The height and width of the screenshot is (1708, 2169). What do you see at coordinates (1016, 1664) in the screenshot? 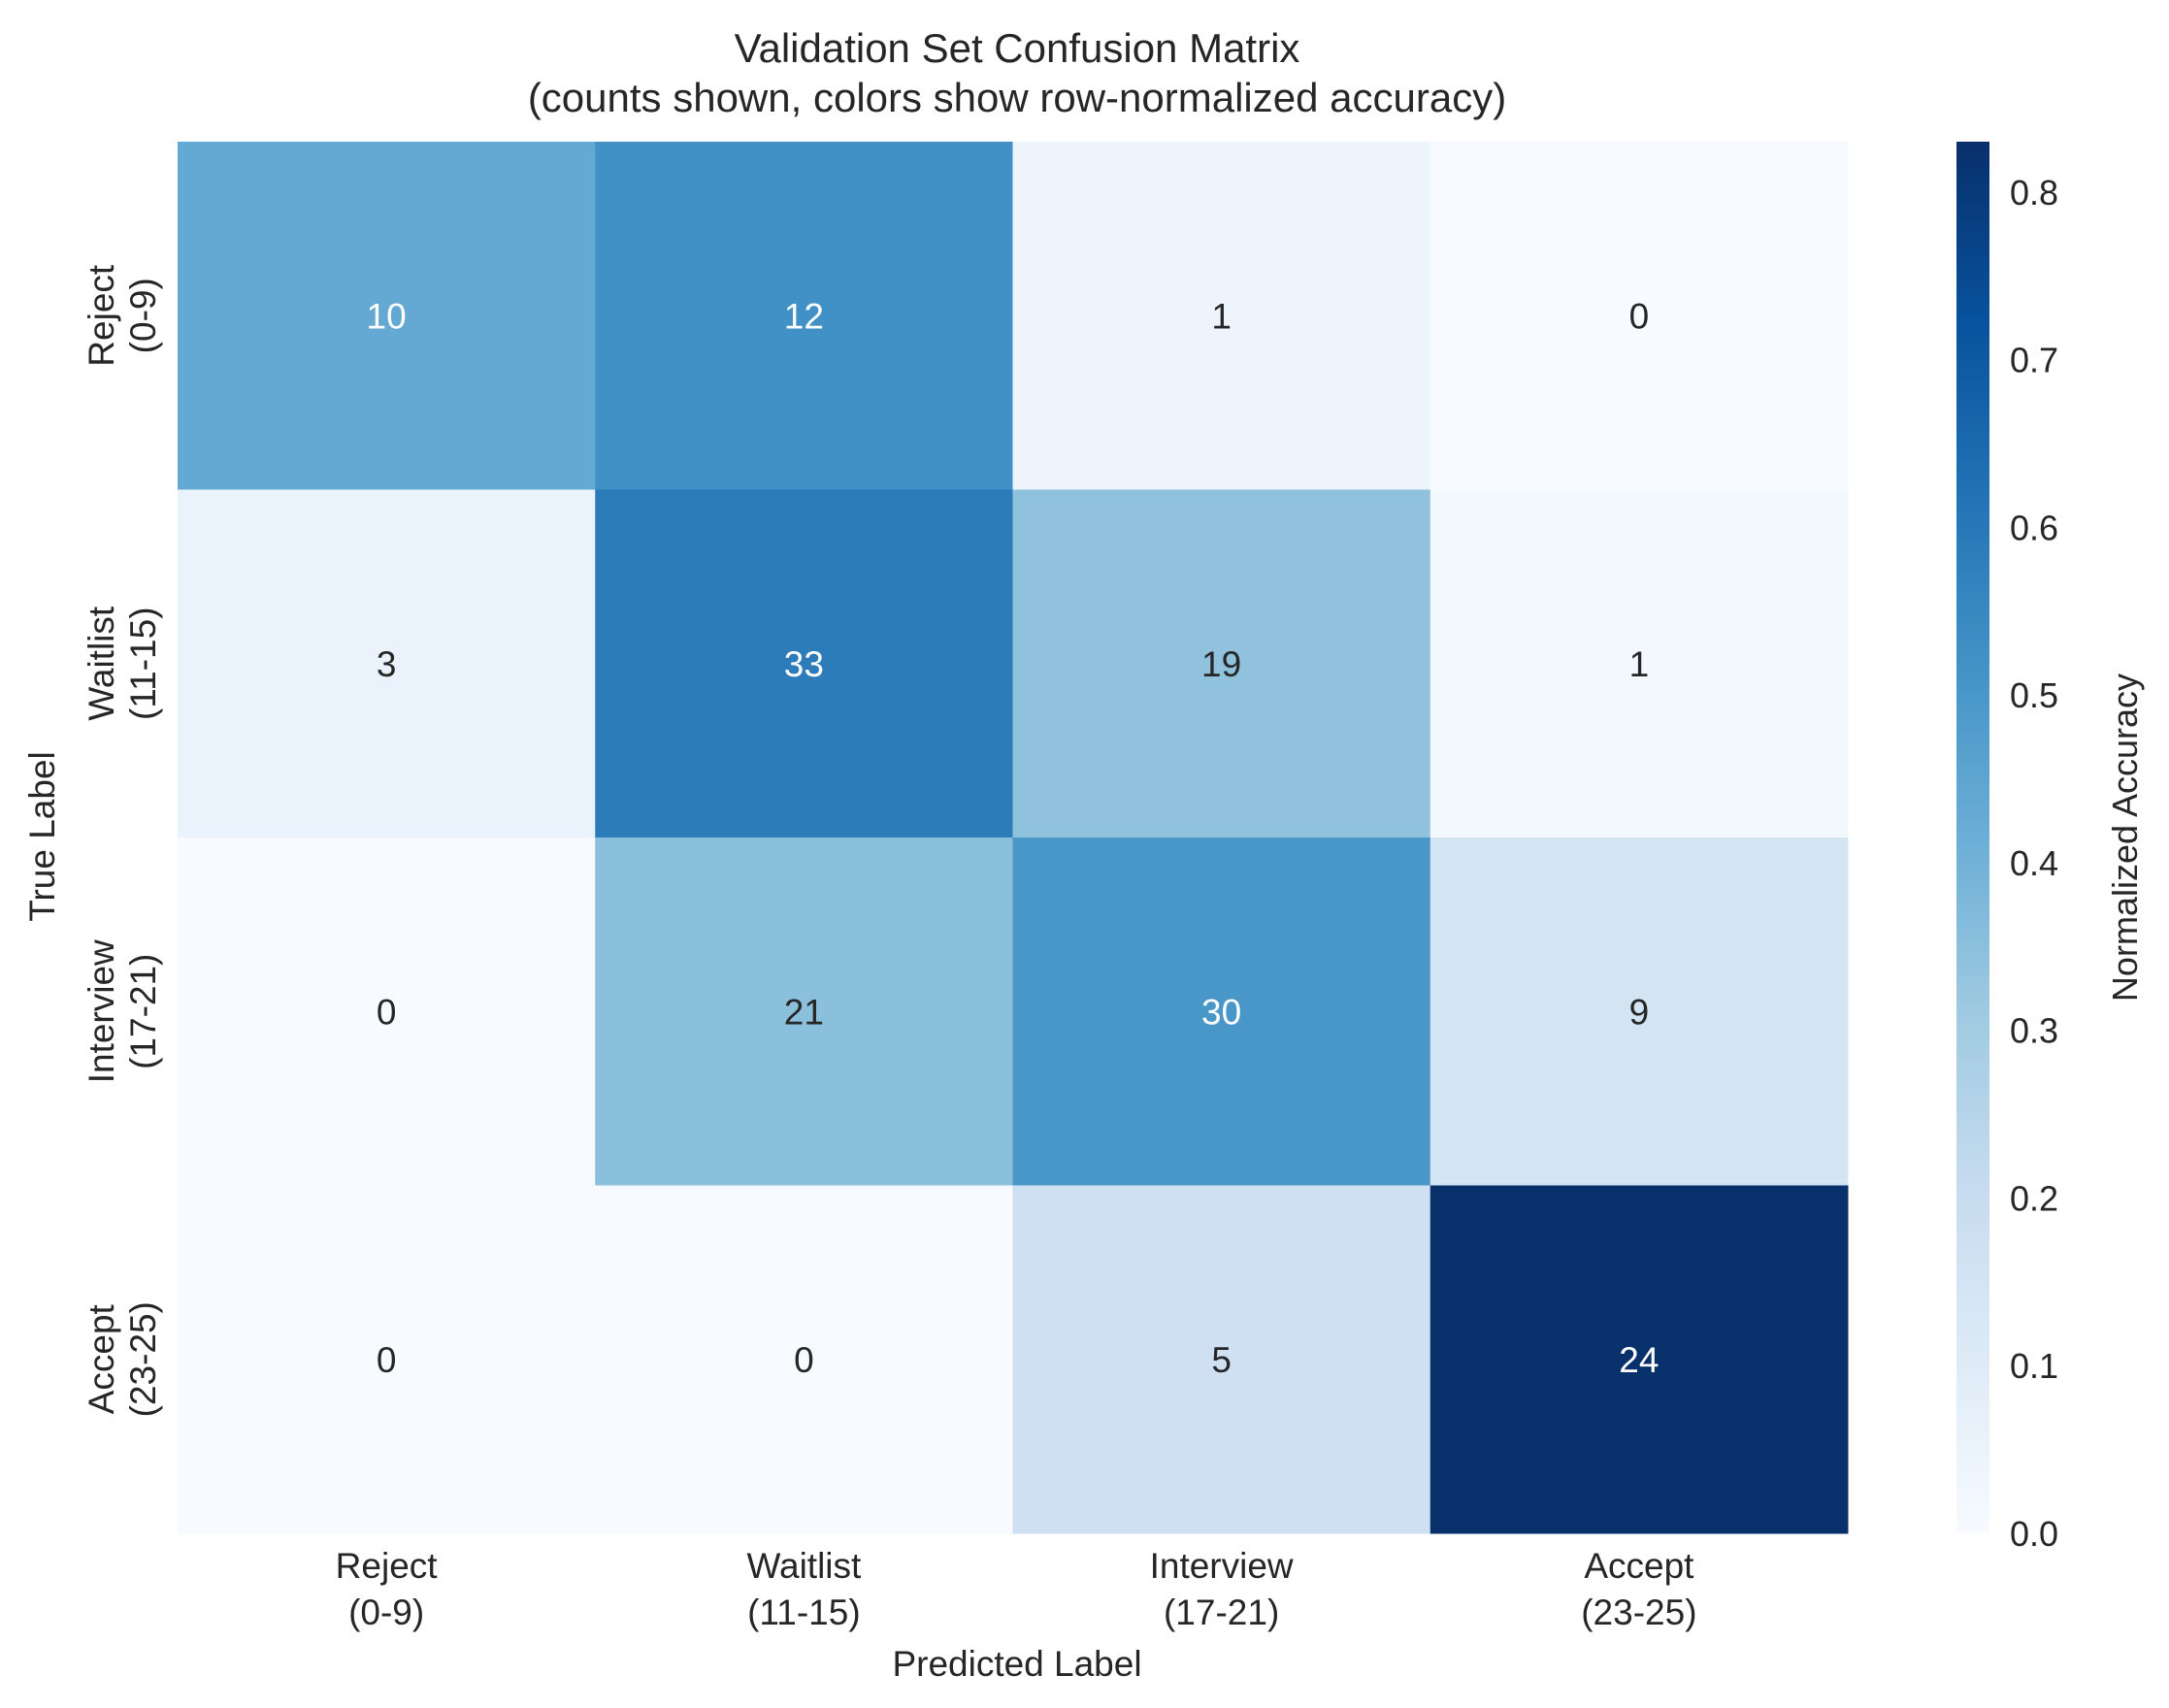
I see `x-axis-label: Predicted Label` at bounding box center [1016, 1664].